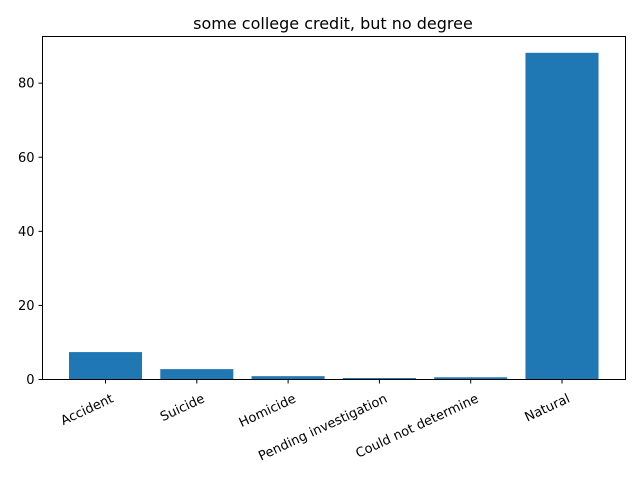 The image size is (640, 480). I want to click on bar-natural, so click(562, 216).